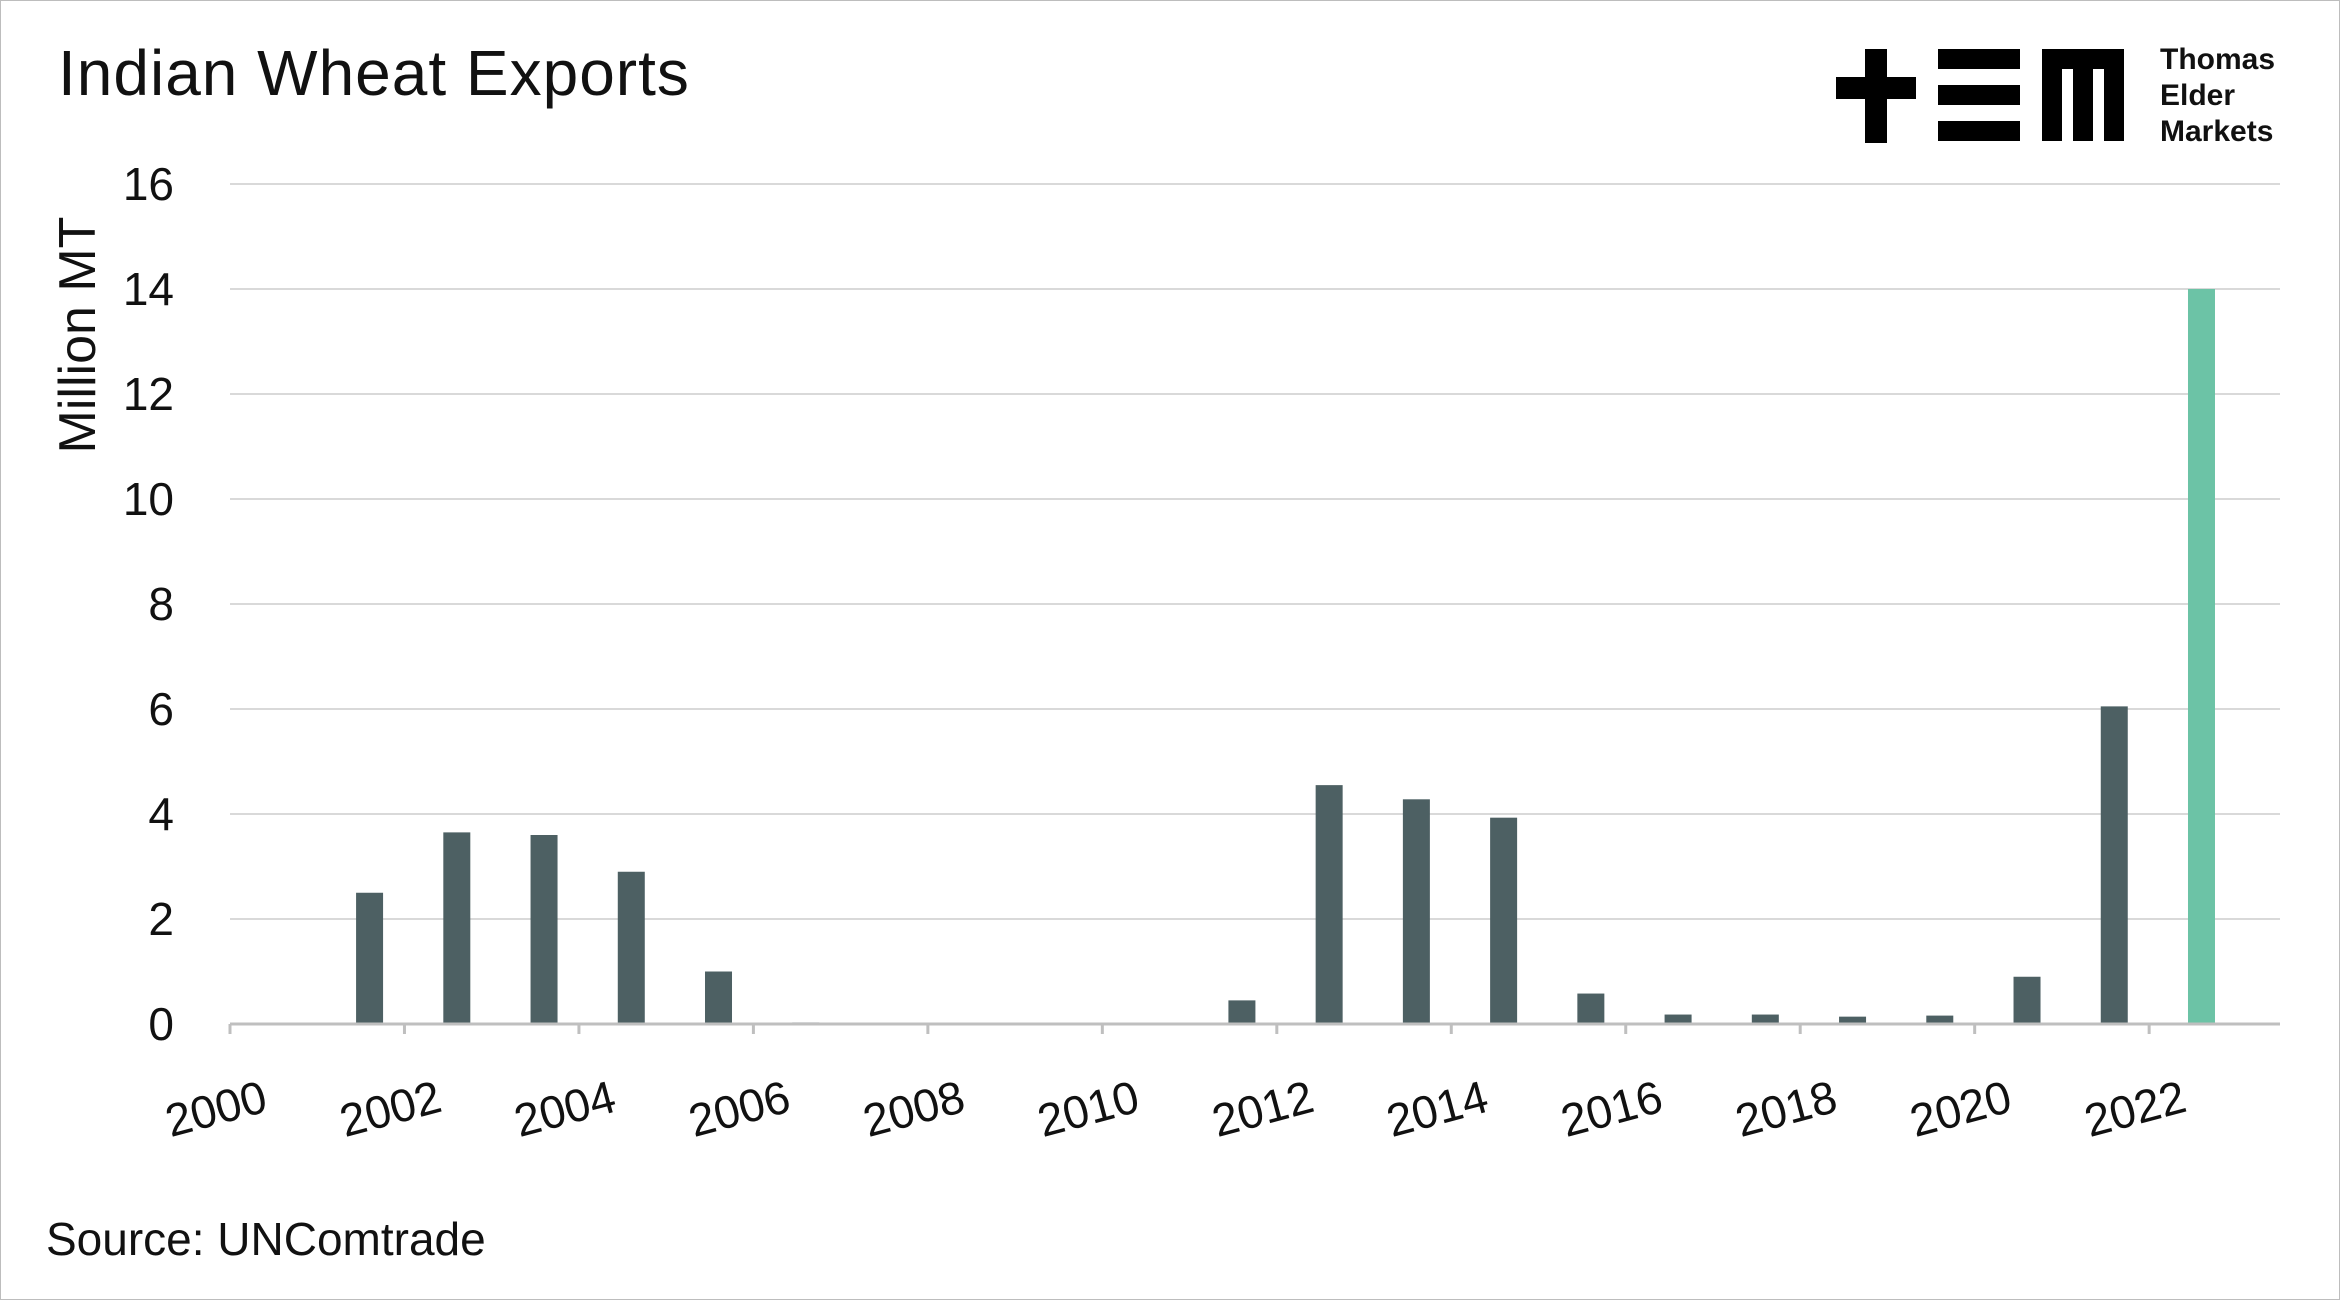 The height and width of the screenshot is (1302, 2342). What do you see at coordinates (1416, 911) in the screenshot?
I see `bar-2013` at bounding box center [1416, 911].